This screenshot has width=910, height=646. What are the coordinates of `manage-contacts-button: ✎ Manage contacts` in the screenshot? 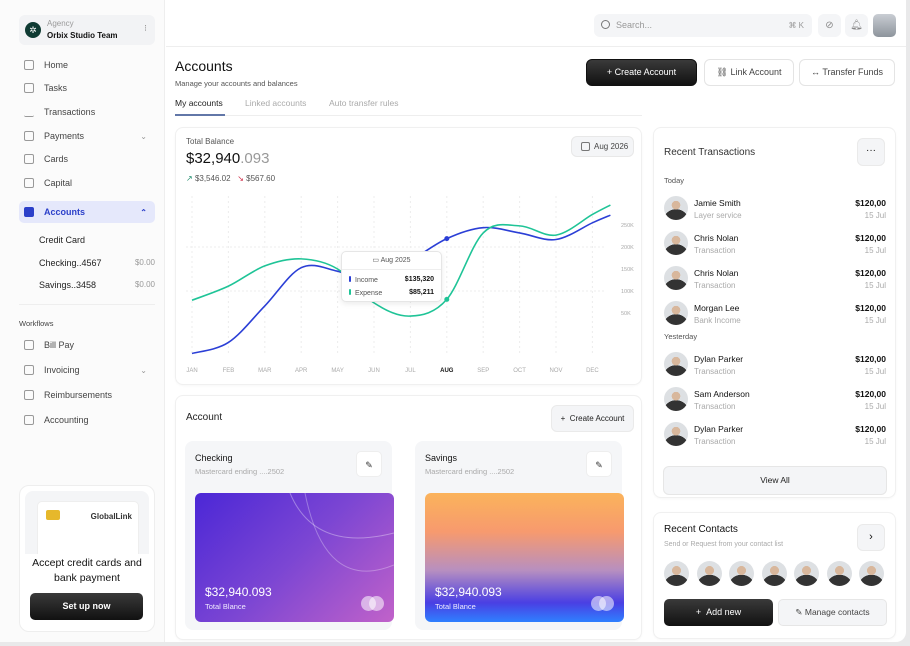 It's located at (832, 612).